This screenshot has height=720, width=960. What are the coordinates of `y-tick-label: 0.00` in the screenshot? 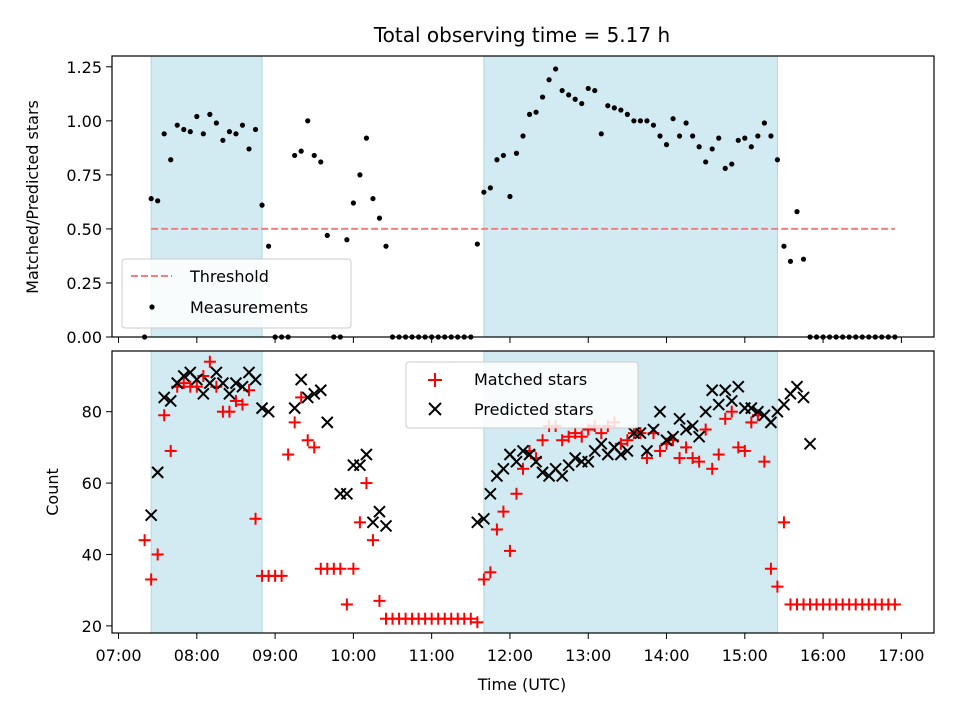 It's located at (84, 337).